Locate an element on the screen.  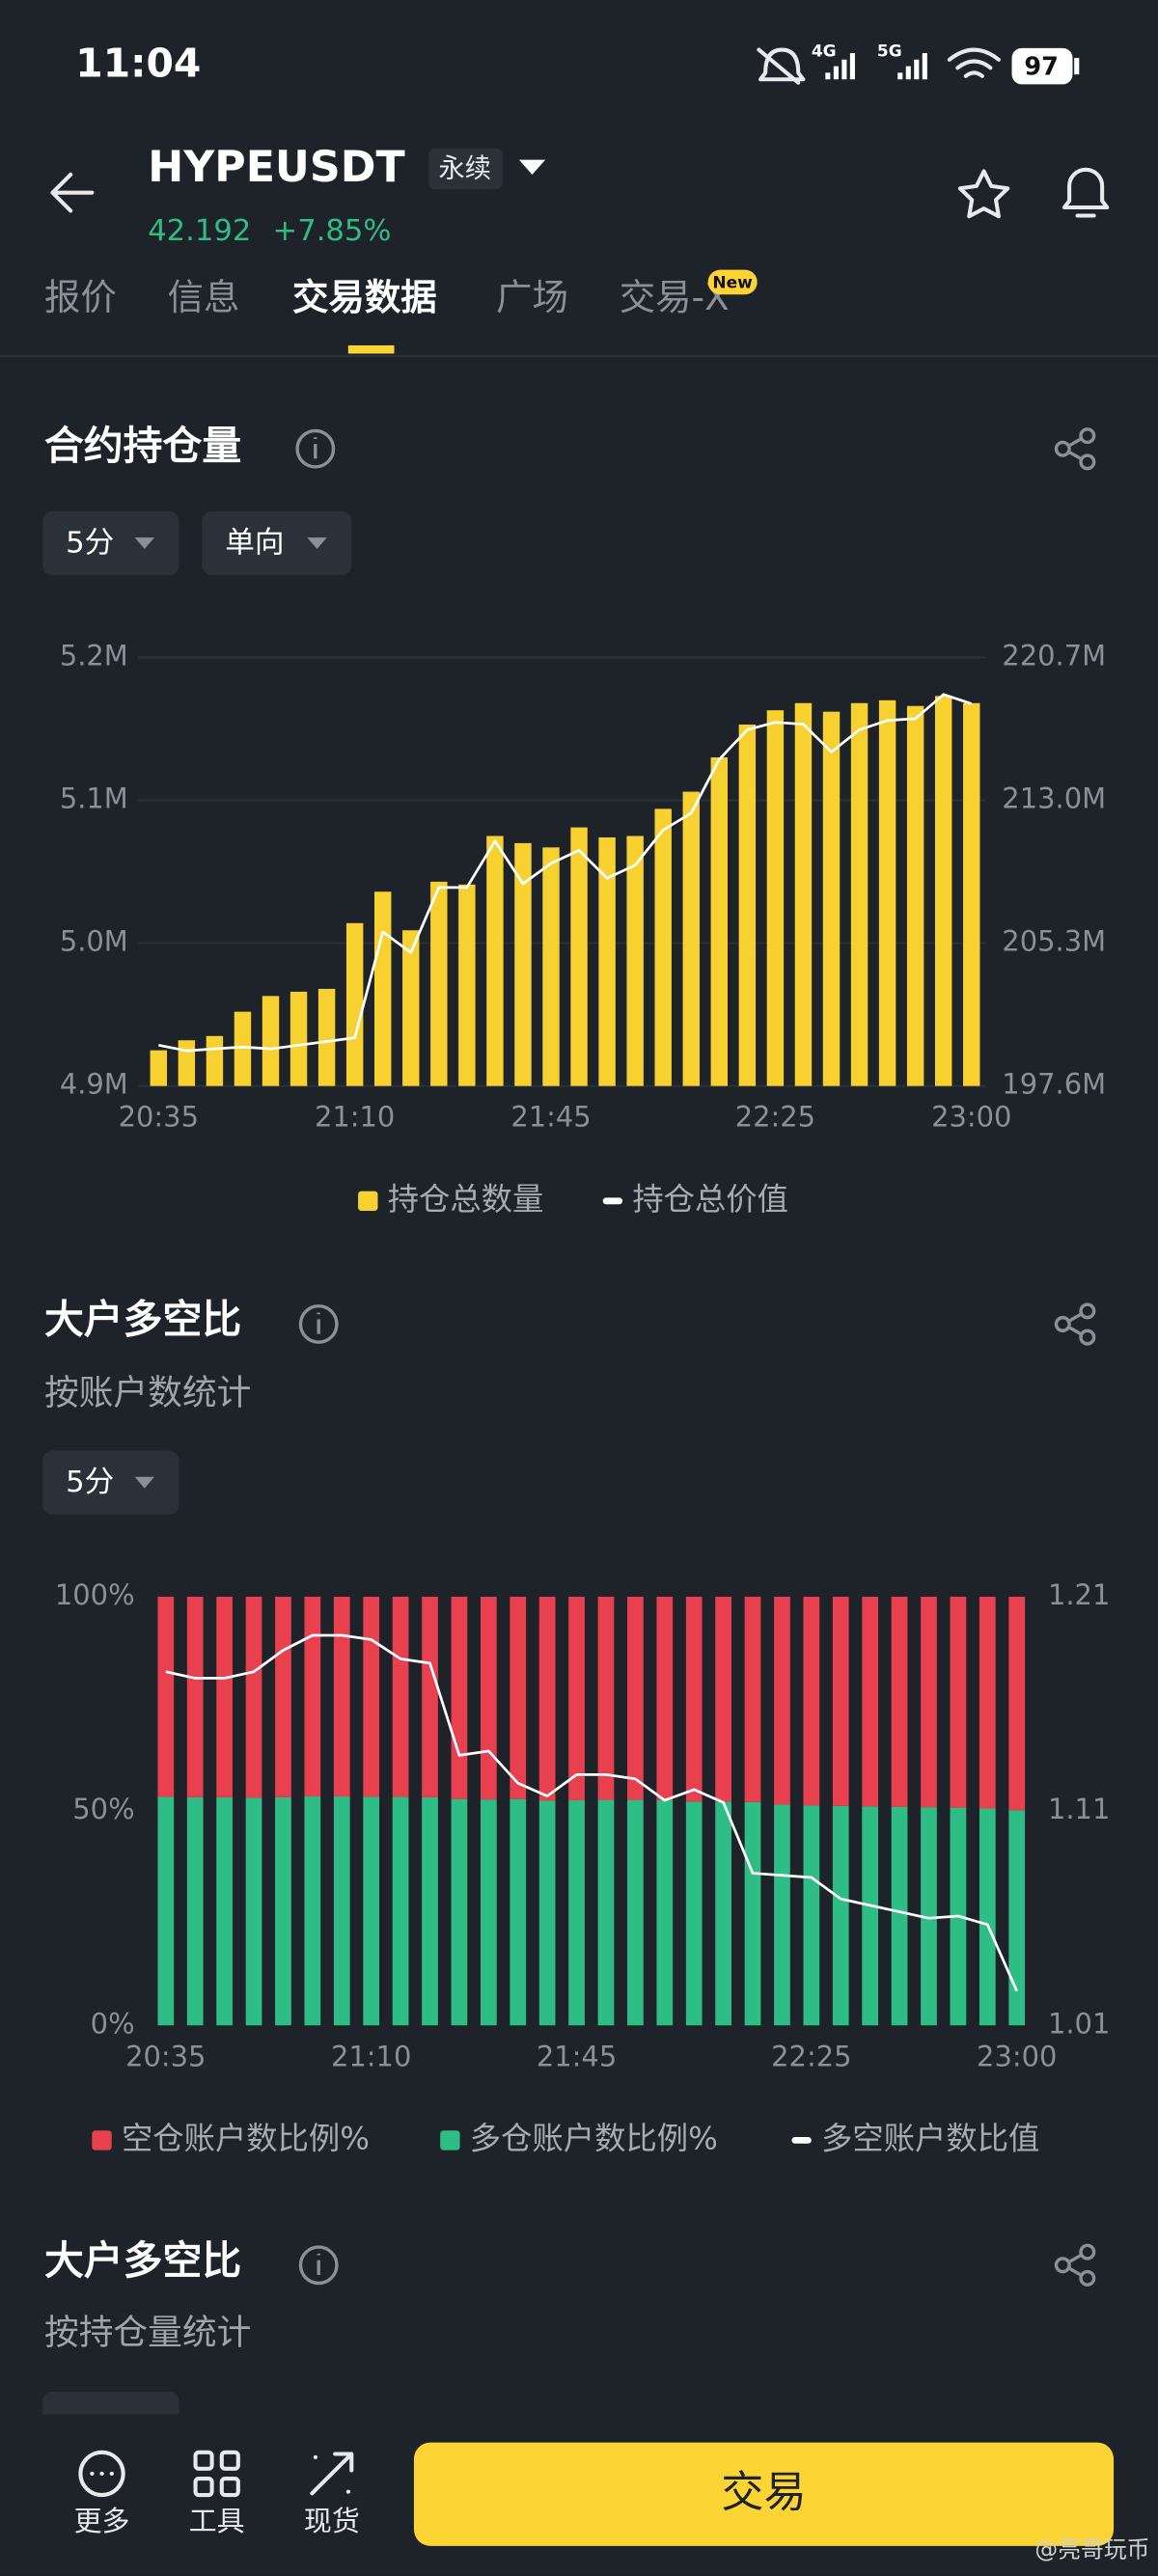
x-tick-label: 20:35 is located at coordinates (159, 1117).